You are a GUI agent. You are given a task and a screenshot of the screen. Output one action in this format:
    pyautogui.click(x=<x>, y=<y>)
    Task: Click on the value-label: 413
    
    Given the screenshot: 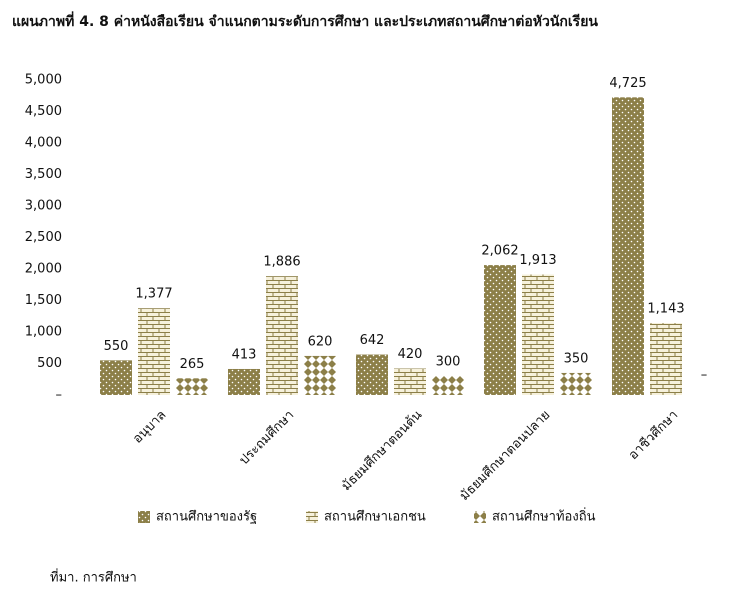 What is the action you would take?
    pyautogui.click(x=244, y=354)
    